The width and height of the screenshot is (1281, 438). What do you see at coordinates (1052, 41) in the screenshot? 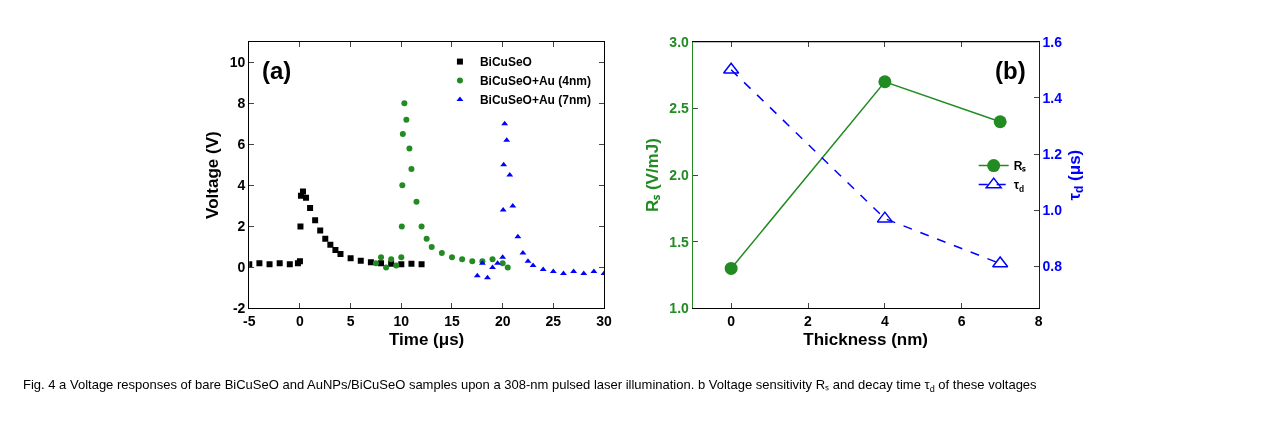
I see `y2-tick-label: 1.6` at bounding box center [1052, 41].